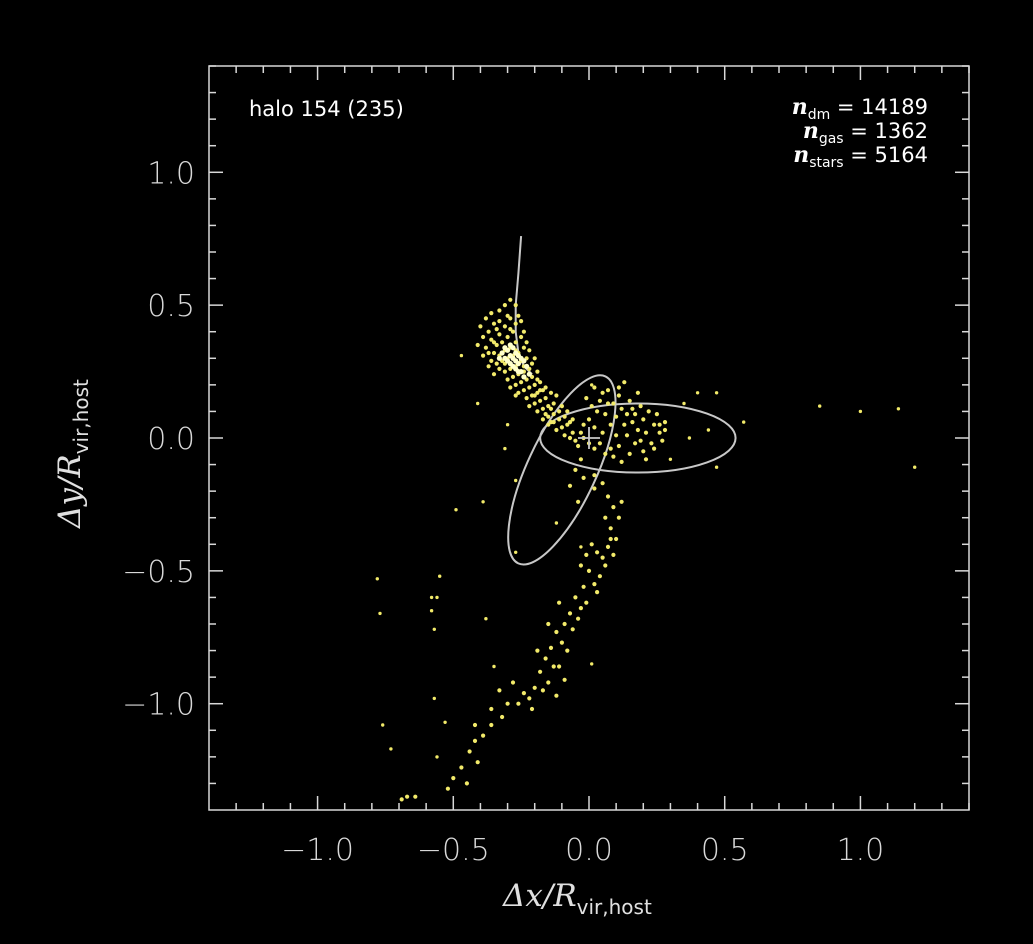  I want to click on center-marker, so click(589, 438).